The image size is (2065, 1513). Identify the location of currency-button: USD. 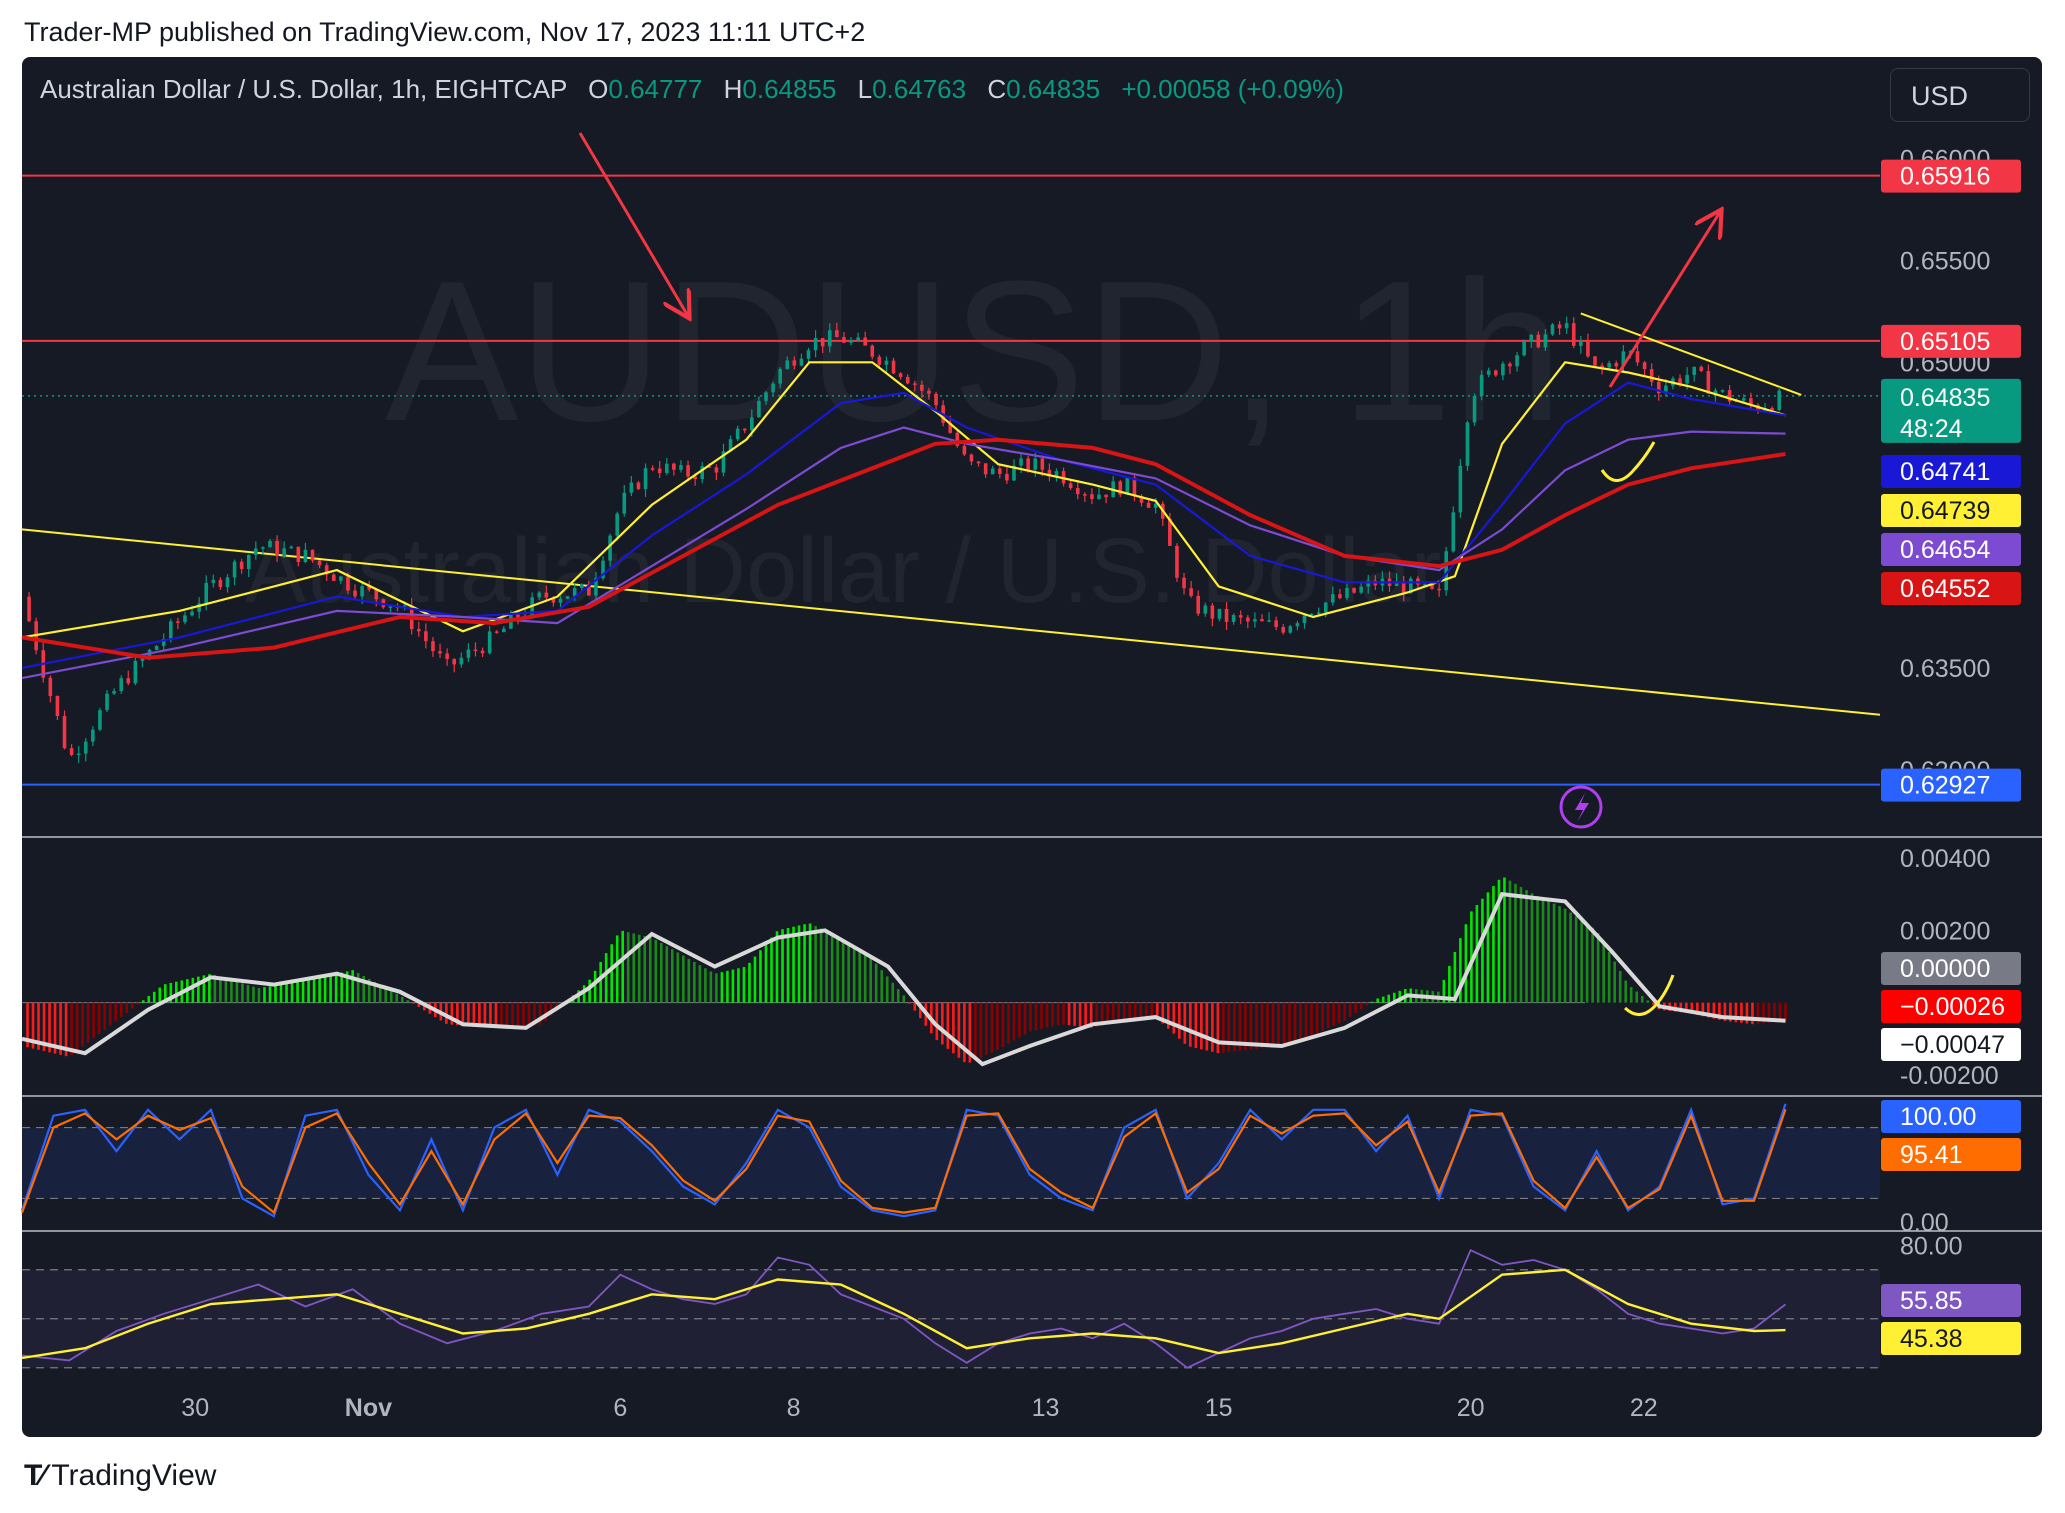
(1960, 95).